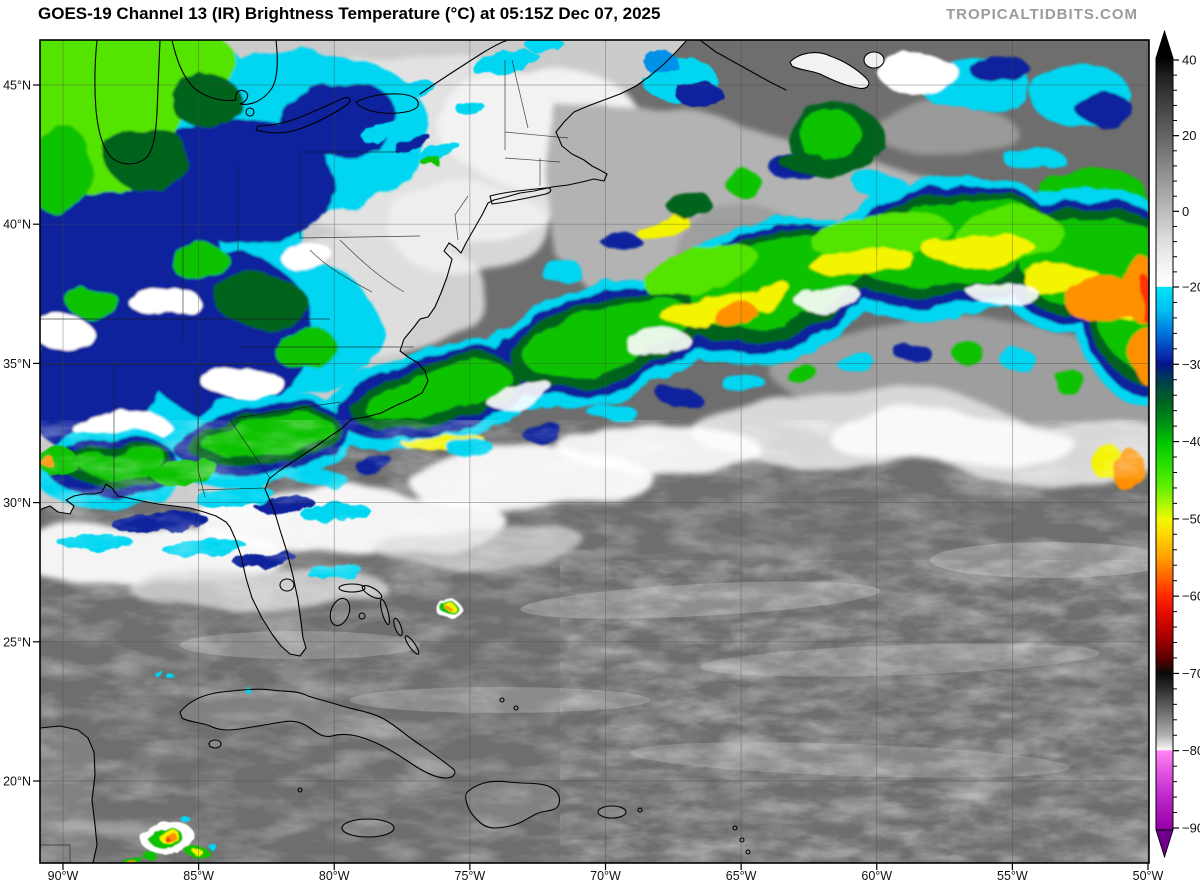 The image size is (1200, 885). What do you see at coordinates (1189, 135) in the screenshot?
I see `colorbar-tick-label: 20` at bounding box center [1189, 135].